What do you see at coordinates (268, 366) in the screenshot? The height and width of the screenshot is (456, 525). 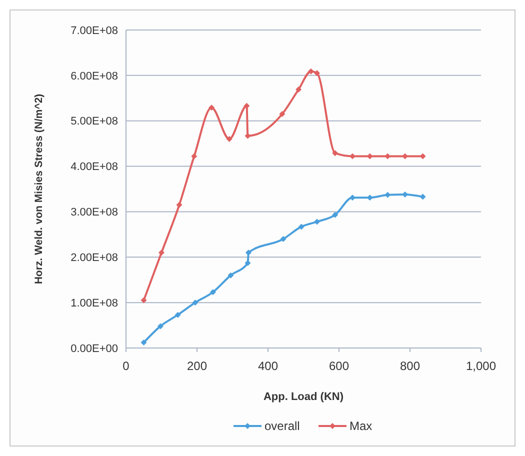 I see `x-tick-label: 400` at bounding box center [268, 366].